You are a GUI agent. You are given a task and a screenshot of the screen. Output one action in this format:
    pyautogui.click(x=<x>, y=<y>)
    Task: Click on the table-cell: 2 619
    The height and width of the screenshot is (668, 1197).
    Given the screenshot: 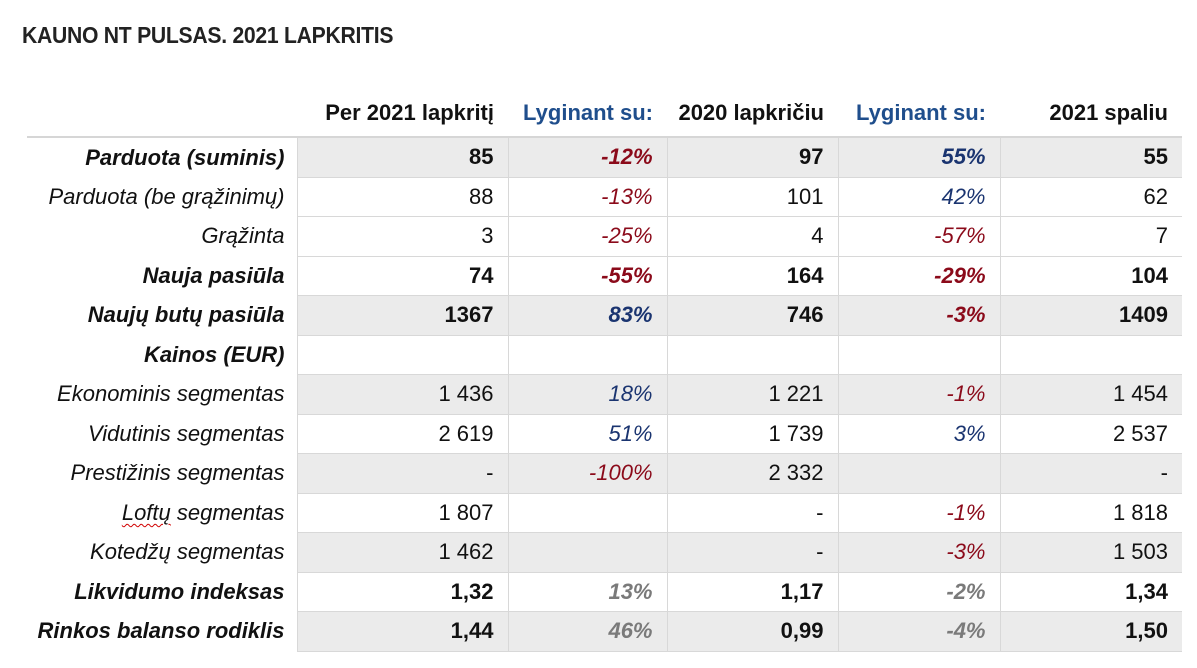 What is the action you would take?
    pyautogui.click(x=403, y=434)
    